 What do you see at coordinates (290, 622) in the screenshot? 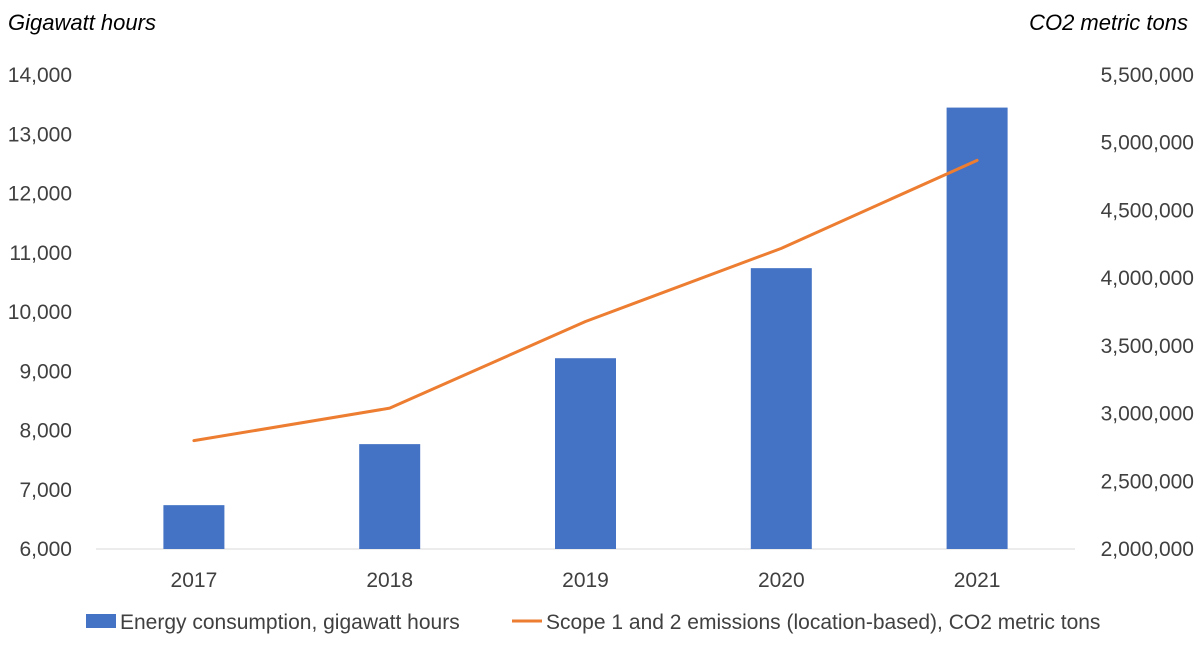
I see `legend-bar-label: Energy consumption, gigawatt hours` at bounding box center [290, 622].